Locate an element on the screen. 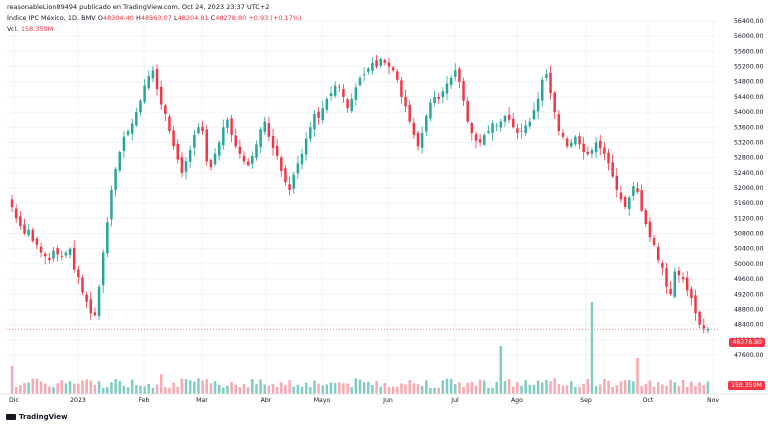  last-volume-badge: 158.359M is located at coordinates (746, 385).